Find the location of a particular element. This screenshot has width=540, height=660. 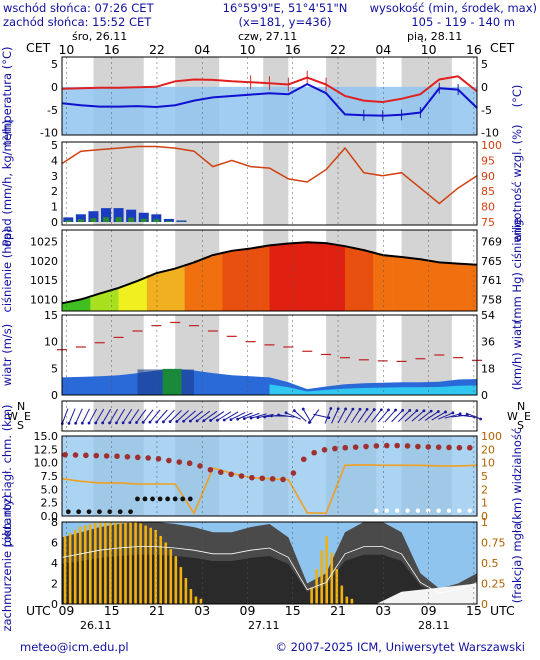

tz-label-right: CET is located at coordinates (502, 47).